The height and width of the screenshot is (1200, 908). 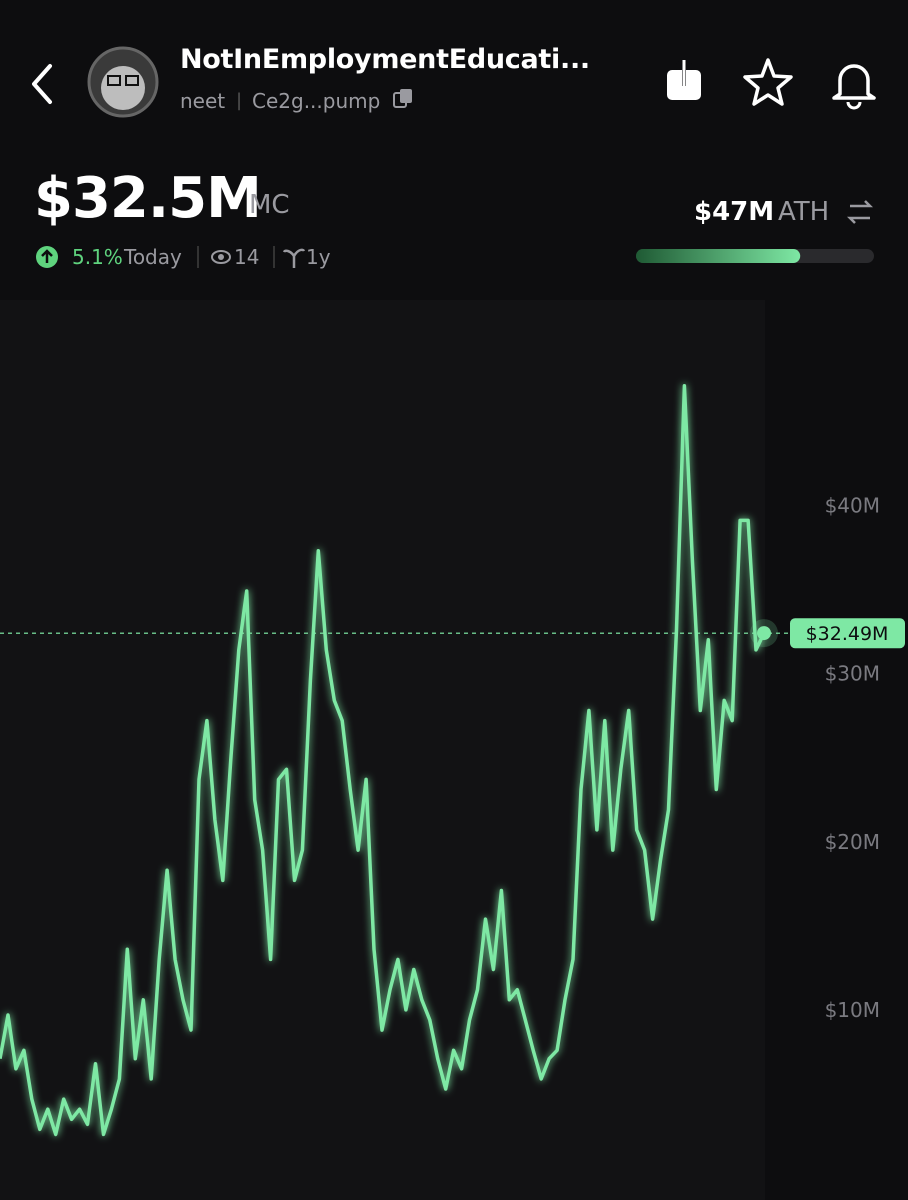 What do you see at coordinates (316, 101) in the screenshot?
I see `token-address: Ce2g...pump` at bounding box center [316, 101].